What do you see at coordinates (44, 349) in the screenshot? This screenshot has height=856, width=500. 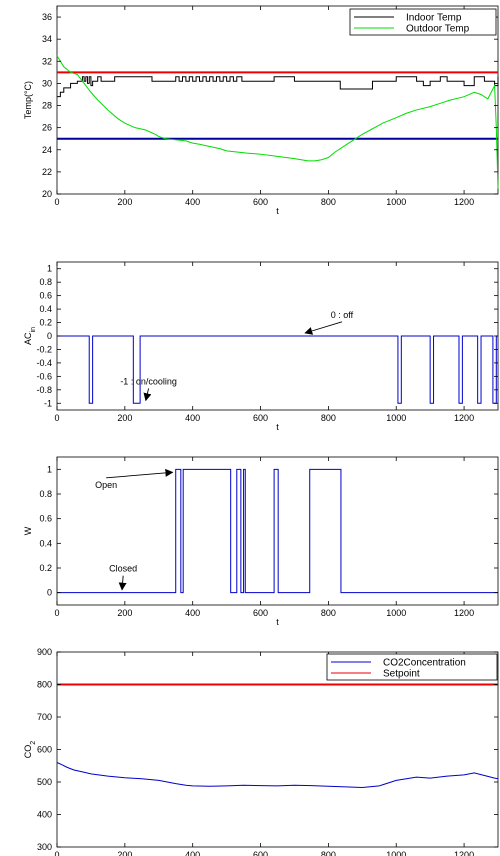 I see `y-tick-label: -0.2` at bounding box center [44, 349].